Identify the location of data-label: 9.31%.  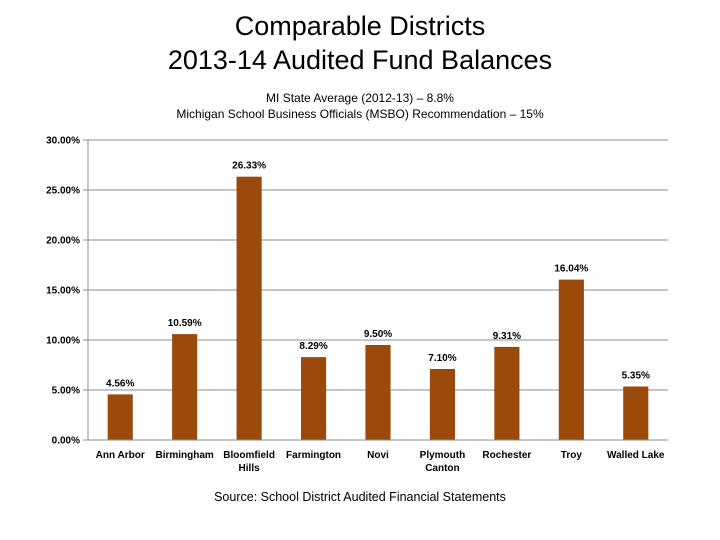
(507, 336).